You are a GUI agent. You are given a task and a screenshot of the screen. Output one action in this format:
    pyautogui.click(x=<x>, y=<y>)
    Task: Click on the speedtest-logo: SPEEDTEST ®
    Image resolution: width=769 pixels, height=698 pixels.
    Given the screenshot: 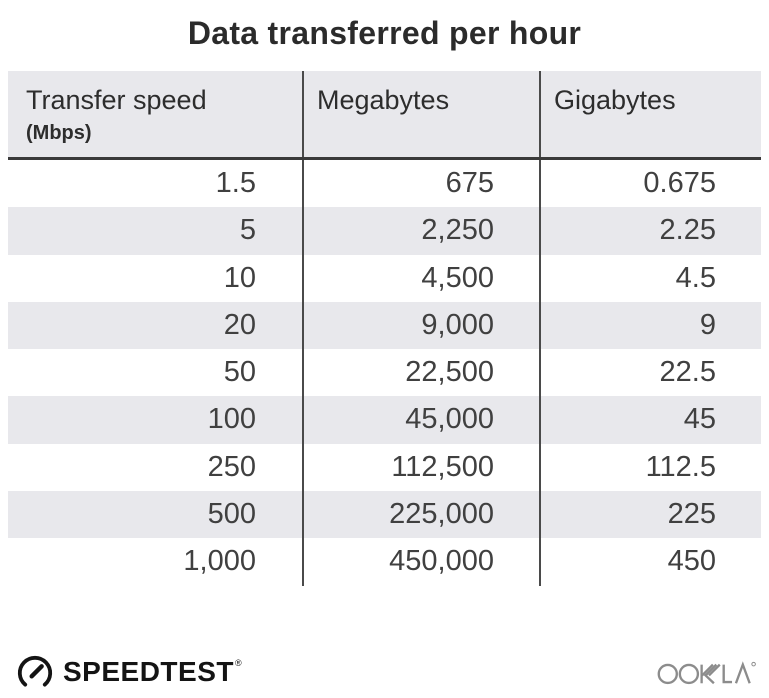 What is the action you would take?
    pyautogui.click(x=129, y=672)
    